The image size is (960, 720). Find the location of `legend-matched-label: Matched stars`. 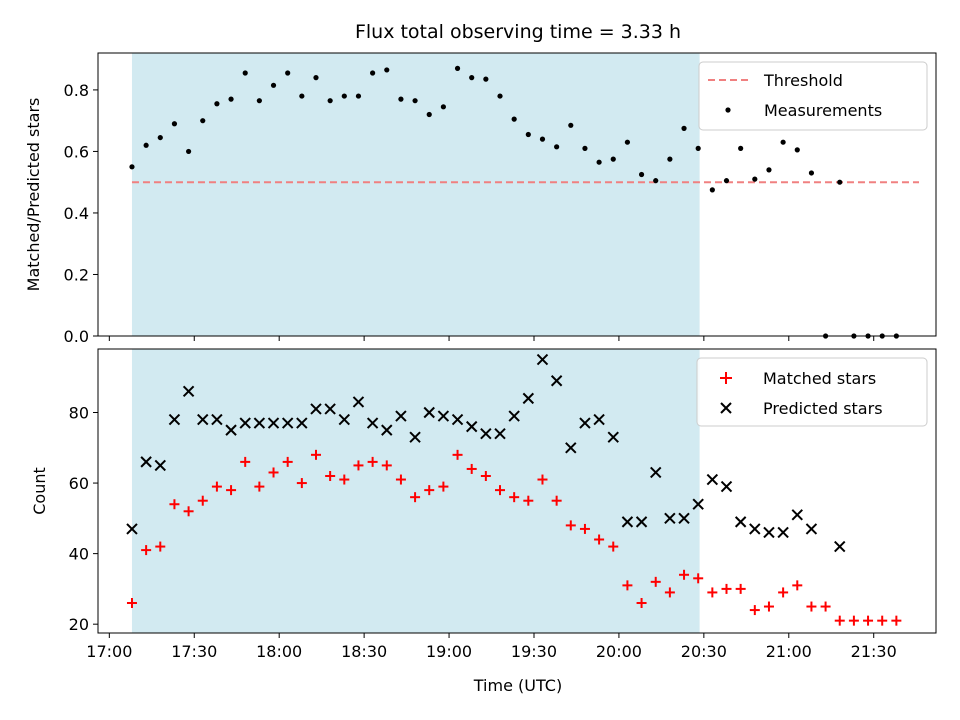

legend-matched-label: Matched stars is located at coordinates (819, 378).